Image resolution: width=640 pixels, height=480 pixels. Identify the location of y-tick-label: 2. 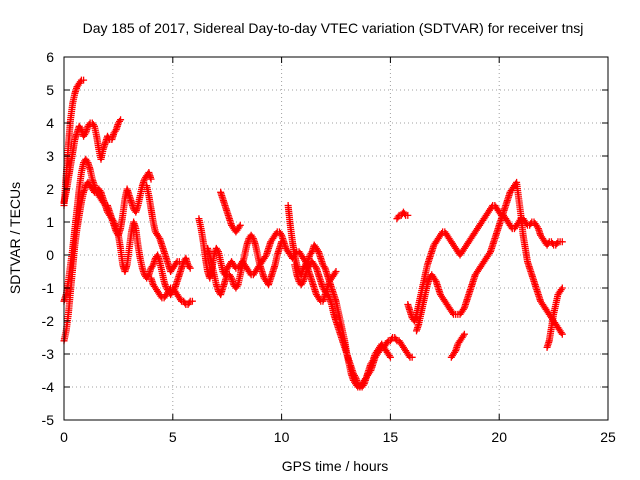
(50, 189).